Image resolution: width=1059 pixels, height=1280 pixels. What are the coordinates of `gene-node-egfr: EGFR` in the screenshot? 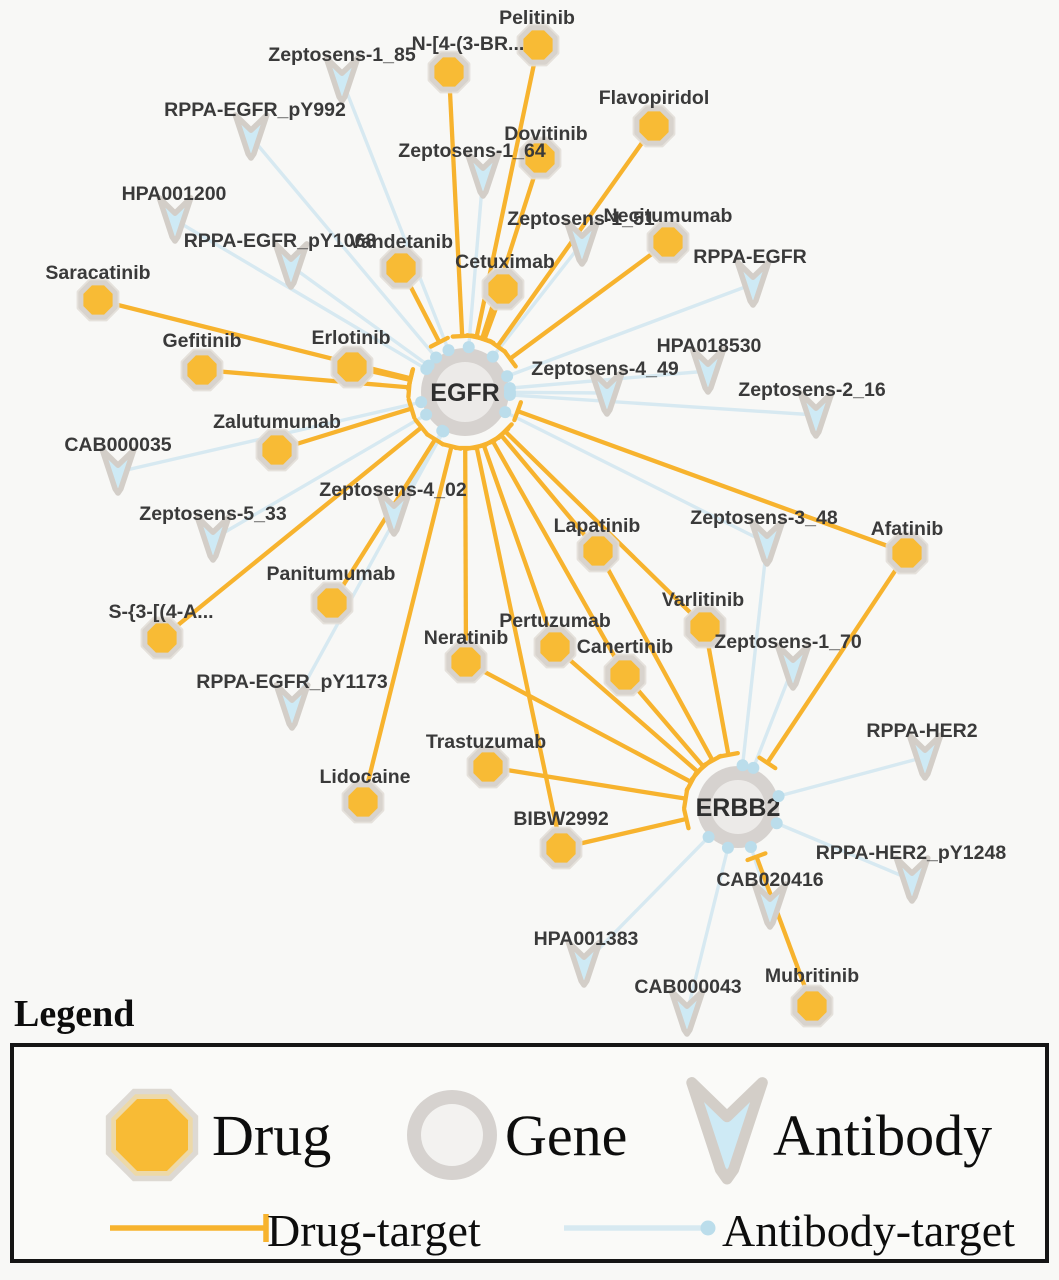 It's located at (465, 392).